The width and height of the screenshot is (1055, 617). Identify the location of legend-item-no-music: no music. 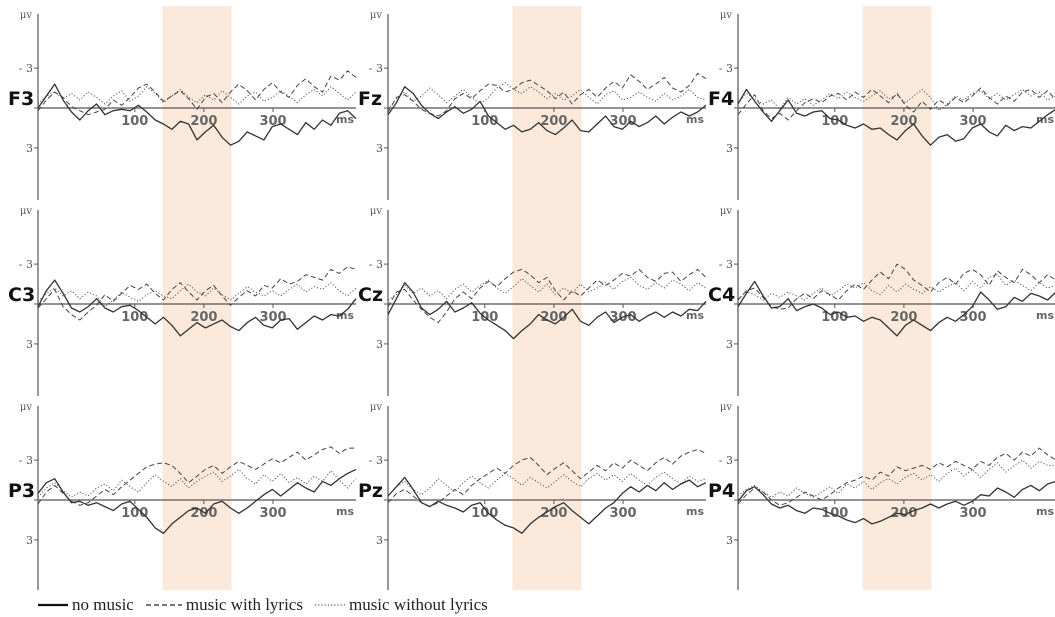
(86, 605).